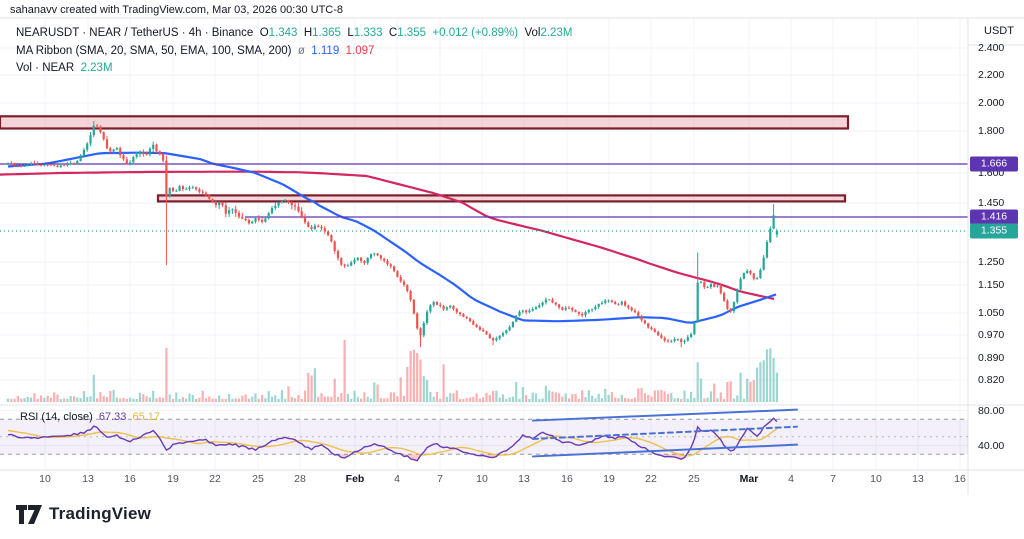  Describe the element at coordinates (665, 450) in the screenshot. I see `rsi-channel-line` at that location.